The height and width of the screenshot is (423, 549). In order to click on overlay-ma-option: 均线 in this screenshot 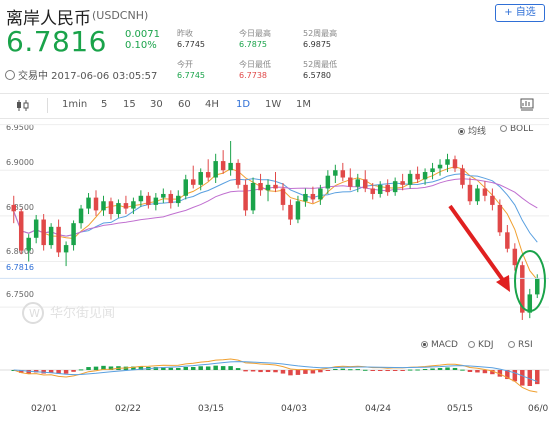, I will do `click(472, 130)`.